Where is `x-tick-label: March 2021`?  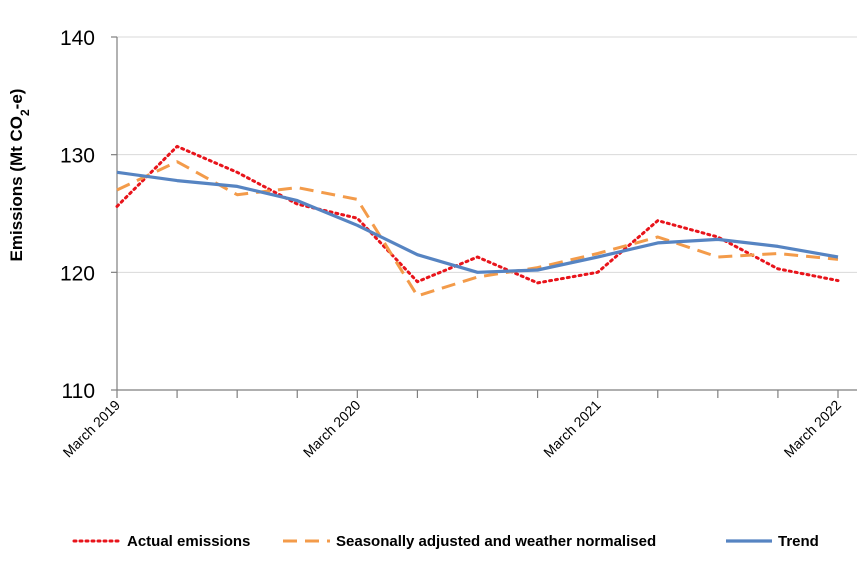
x-tick-label: March 2021 is located at coordinates (572, 429).